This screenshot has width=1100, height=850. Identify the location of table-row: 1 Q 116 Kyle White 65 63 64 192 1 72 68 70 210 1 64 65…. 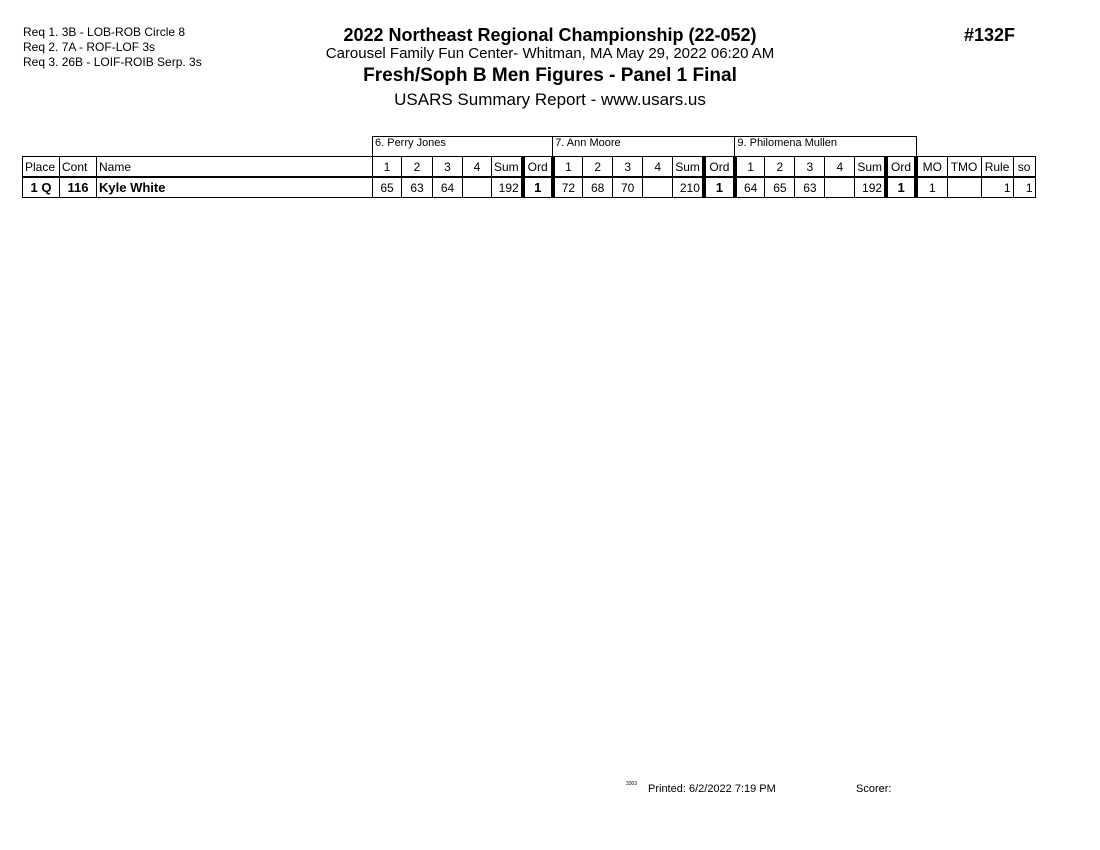
(529, 187).